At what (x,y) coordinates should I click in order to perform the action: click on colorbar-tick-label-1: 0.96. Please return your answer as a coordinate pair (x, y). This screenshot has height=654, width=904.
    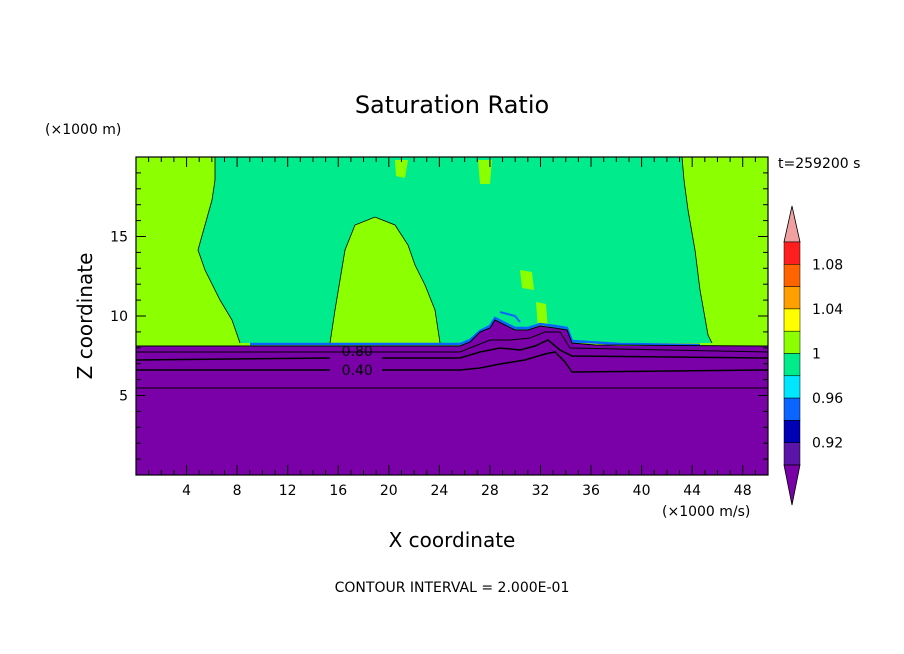
    Looking at the image, I should click on (827, 399).